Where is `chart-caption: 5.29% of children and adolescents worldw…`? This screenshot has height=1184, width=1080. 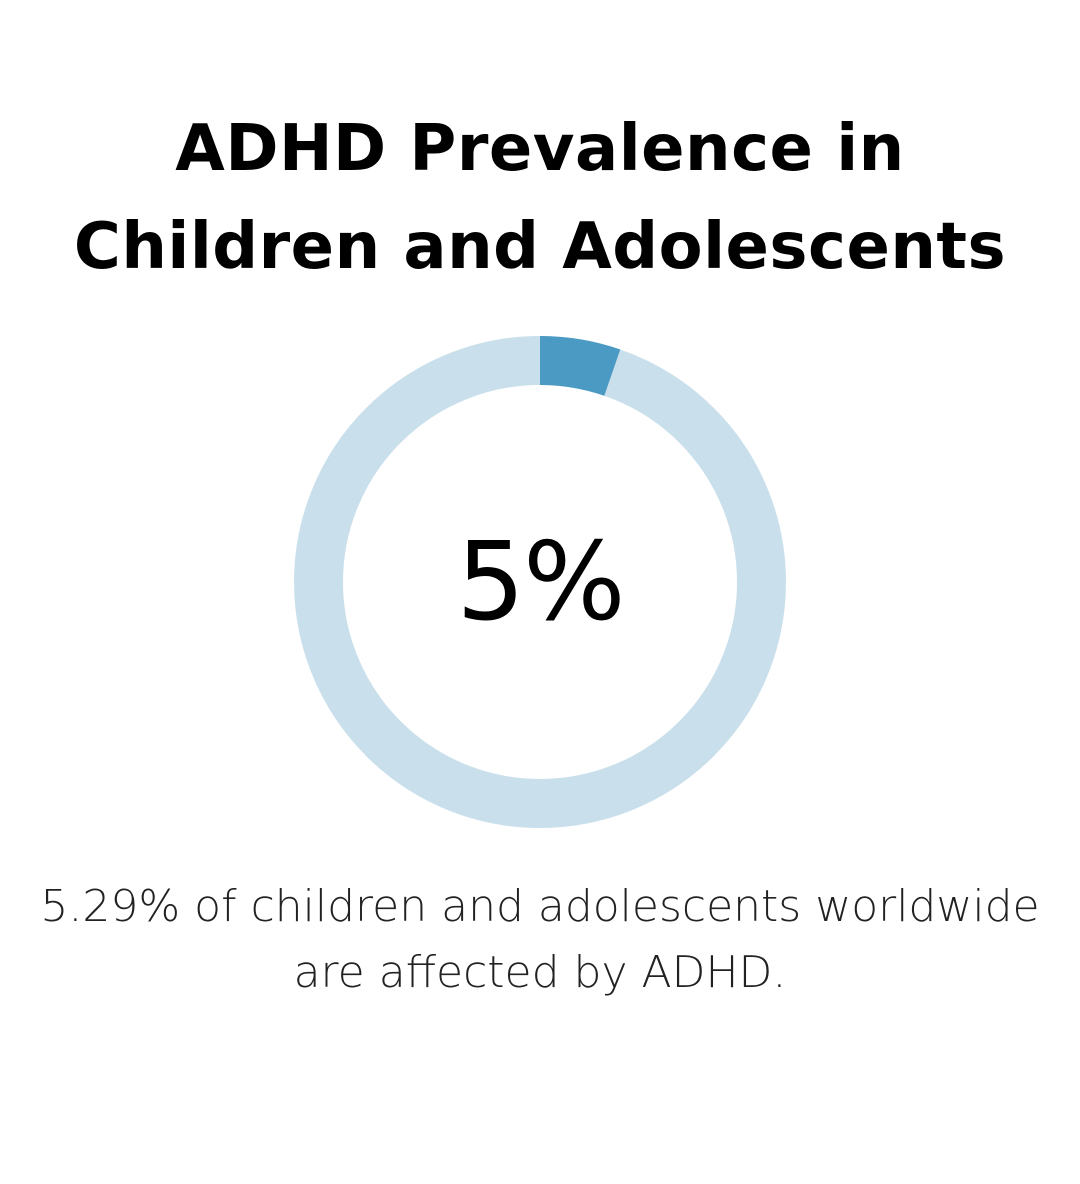 chart-caption: 5.29% of children and adolescents worldw… is located at coordinates (540, 940).